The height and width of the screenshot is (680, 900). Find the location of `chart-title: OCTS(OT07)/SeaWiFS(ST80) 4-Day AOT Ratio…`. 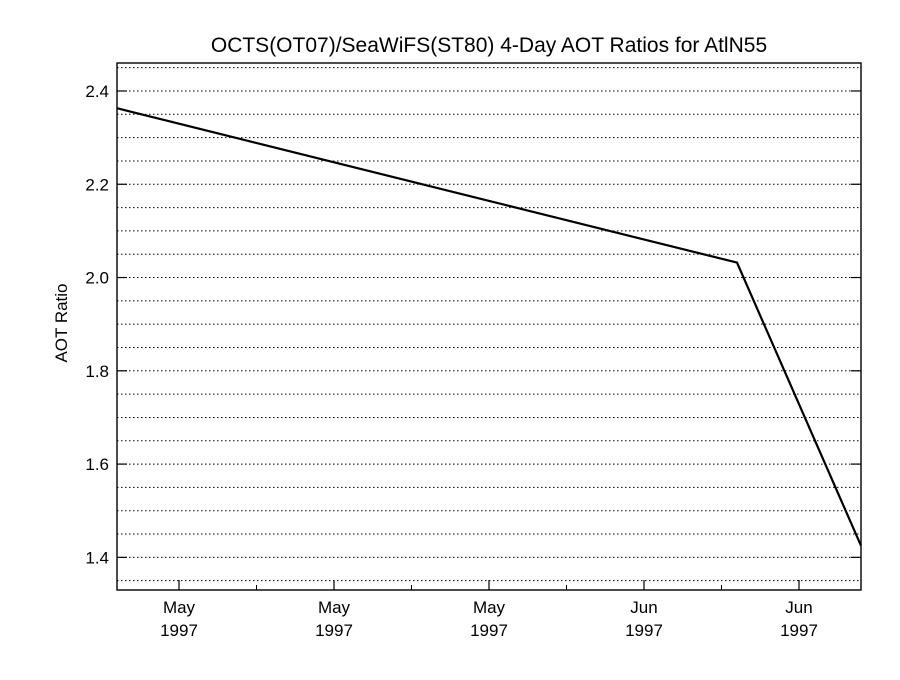

chart-title: OCTS(OT07)/SeaWiFS(ST80) 4-Day AOT Ratio… is located at coordinates (489, 45).